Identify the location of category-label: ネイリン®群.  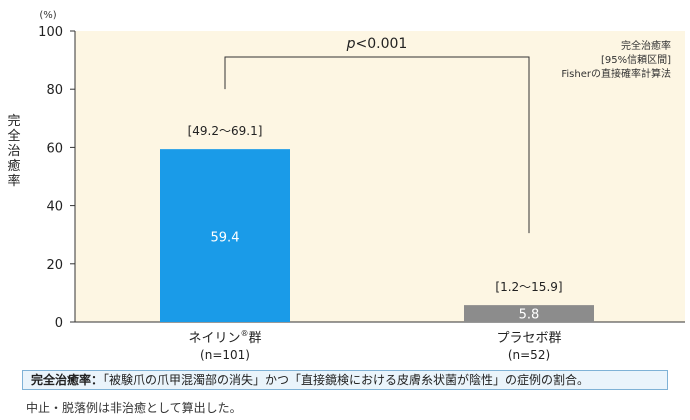
(224, 337).